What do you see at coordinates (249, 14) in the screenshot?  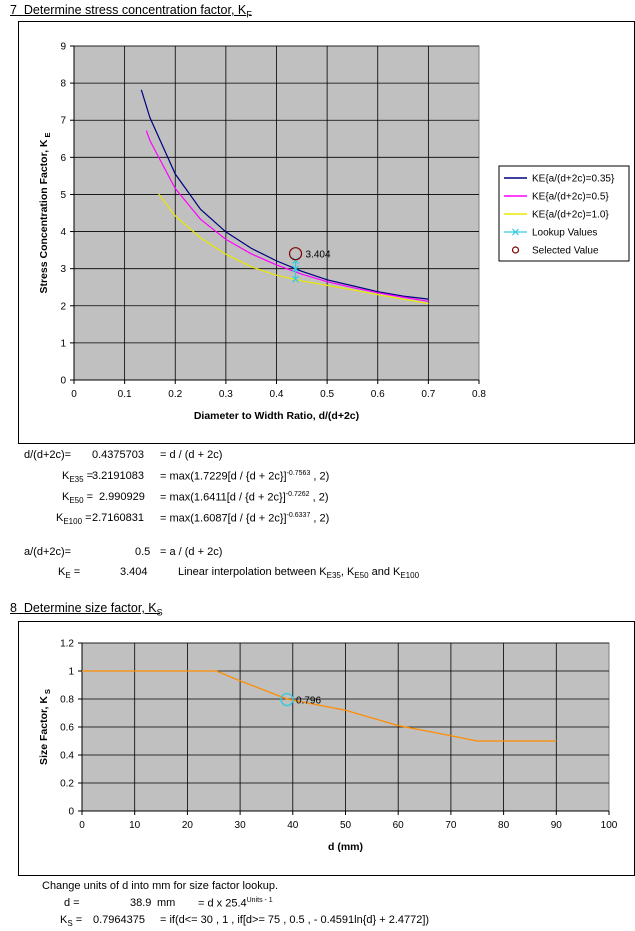 I see `section-7-title-sub: F` at bounding box center [249, 14].